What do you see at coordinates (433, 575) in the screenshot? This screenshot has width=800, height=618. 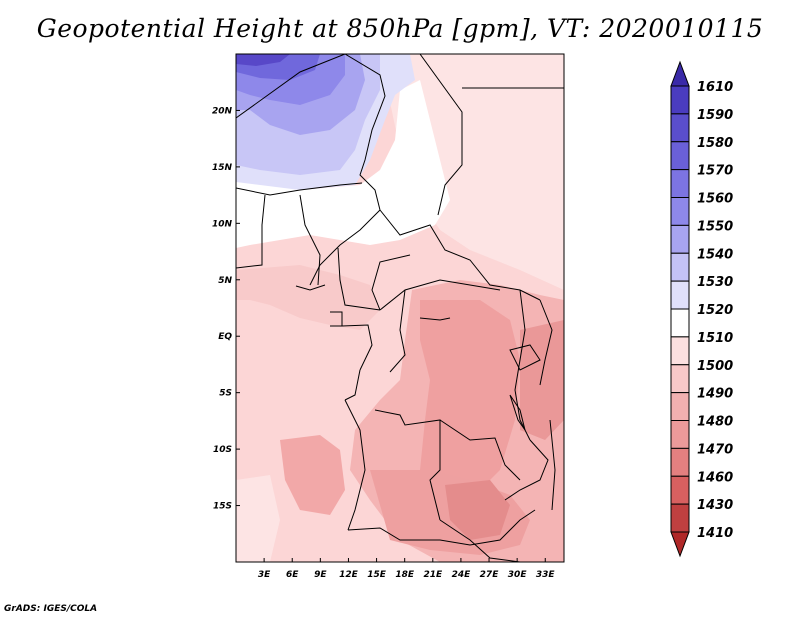 I see `lon-tick-label: 21E` at bounding box center [433, 575].